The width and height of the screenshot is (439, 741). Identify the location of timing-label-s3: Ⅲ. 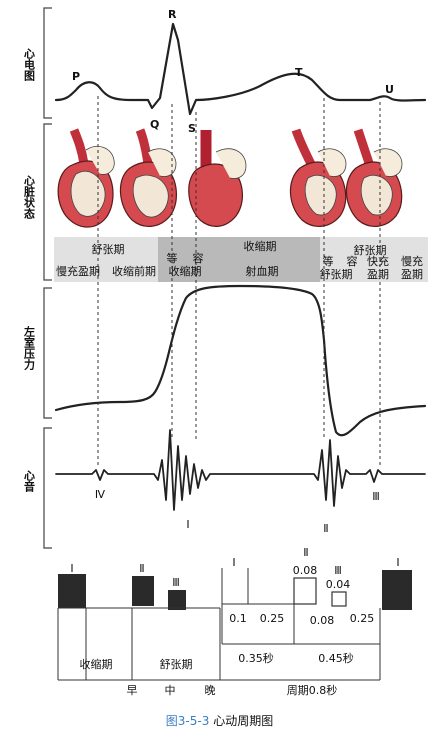
(176, 582).